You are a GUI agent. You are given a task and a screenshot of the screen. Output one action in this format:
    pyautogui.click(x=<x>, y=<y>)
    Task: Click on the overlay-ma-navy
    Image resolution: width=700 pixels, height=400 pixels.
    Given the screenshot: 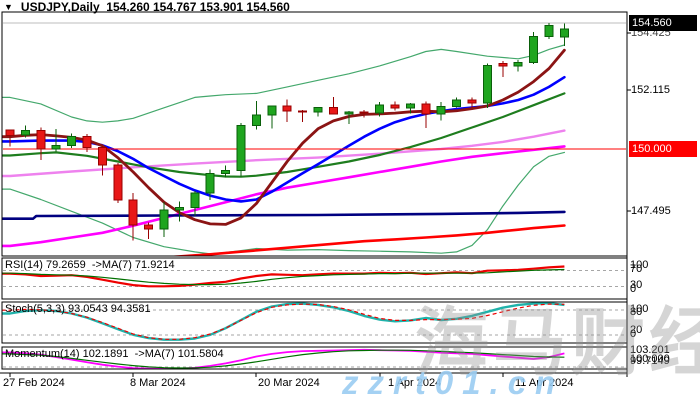 What is the action you would take?
    pyautogui.click(x=284, y=215)
    